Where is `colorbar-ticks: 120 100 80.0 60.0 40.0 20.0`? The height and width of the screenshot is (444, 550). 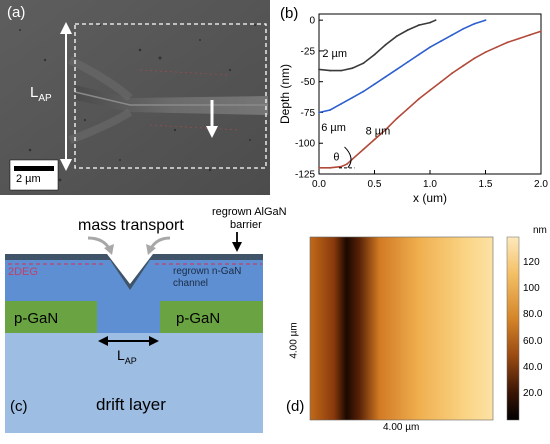 colorbar-ticks: 120 100 80.0 60.0 40.0 20.0 is located at coordinates (536, 332).